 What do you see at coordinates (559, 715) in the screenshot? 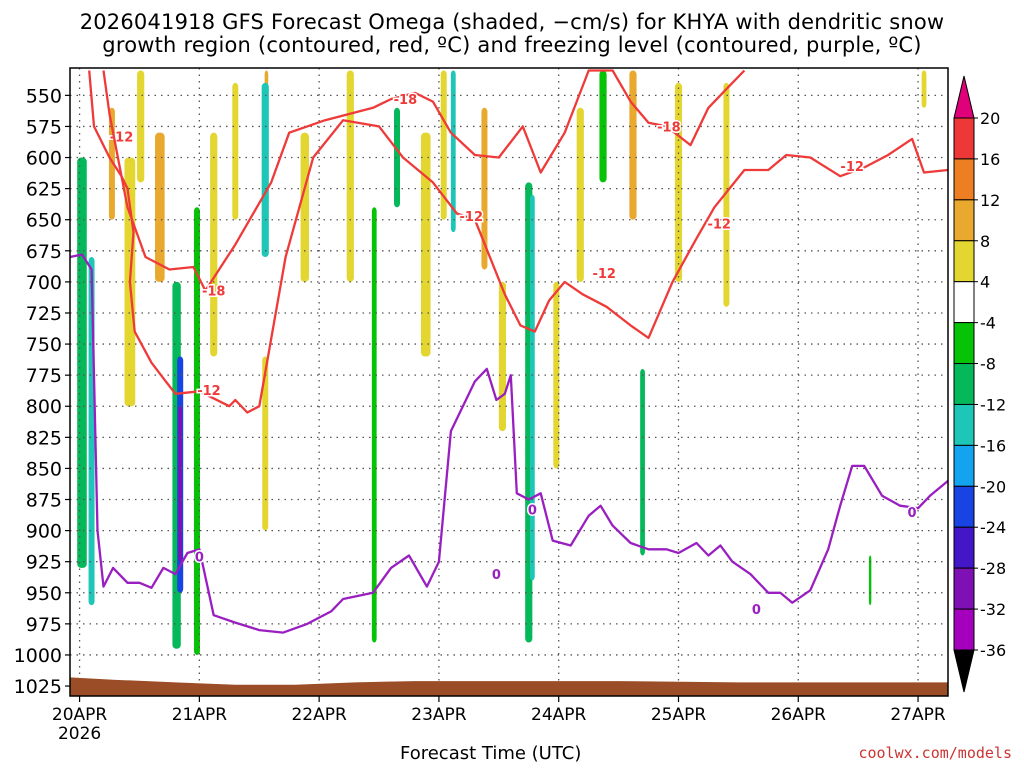
I see `x-tick-label: 24APR` at bounding box center [559, 715].